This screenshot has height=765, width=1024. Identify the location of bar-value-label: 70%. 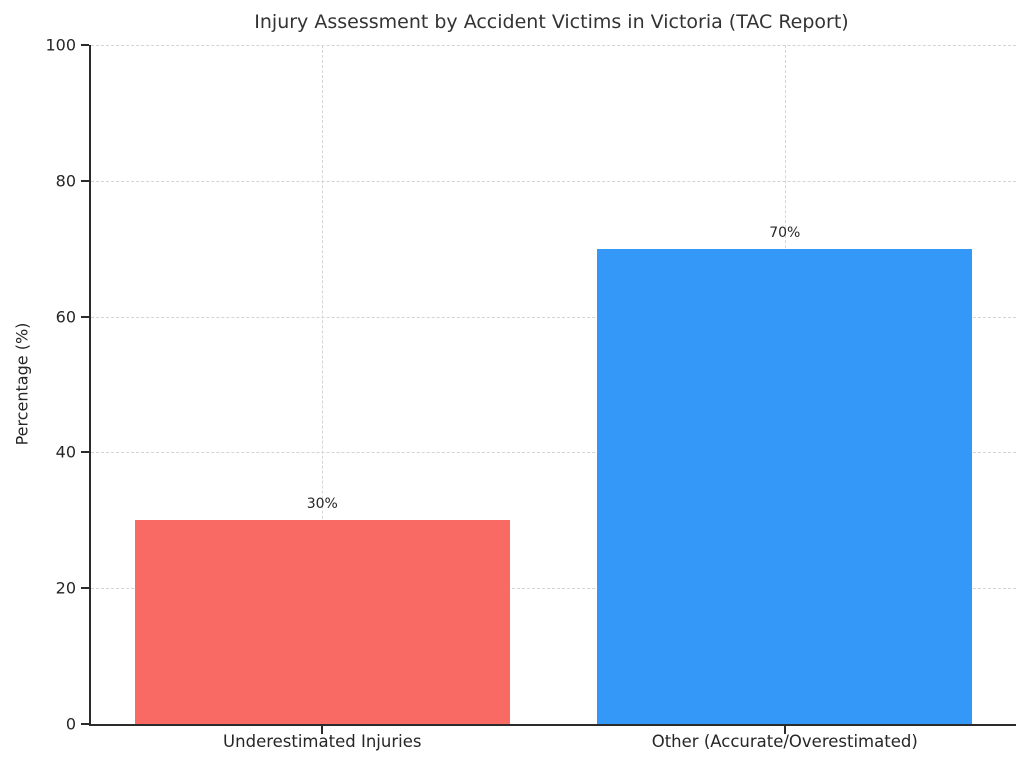
(785, 232).